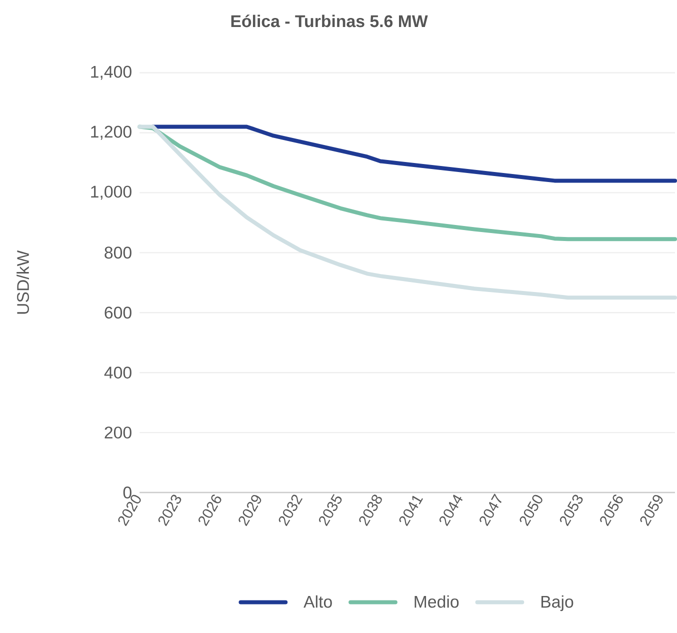  I want to click on y-tick-label: 200, so click(118, 432).